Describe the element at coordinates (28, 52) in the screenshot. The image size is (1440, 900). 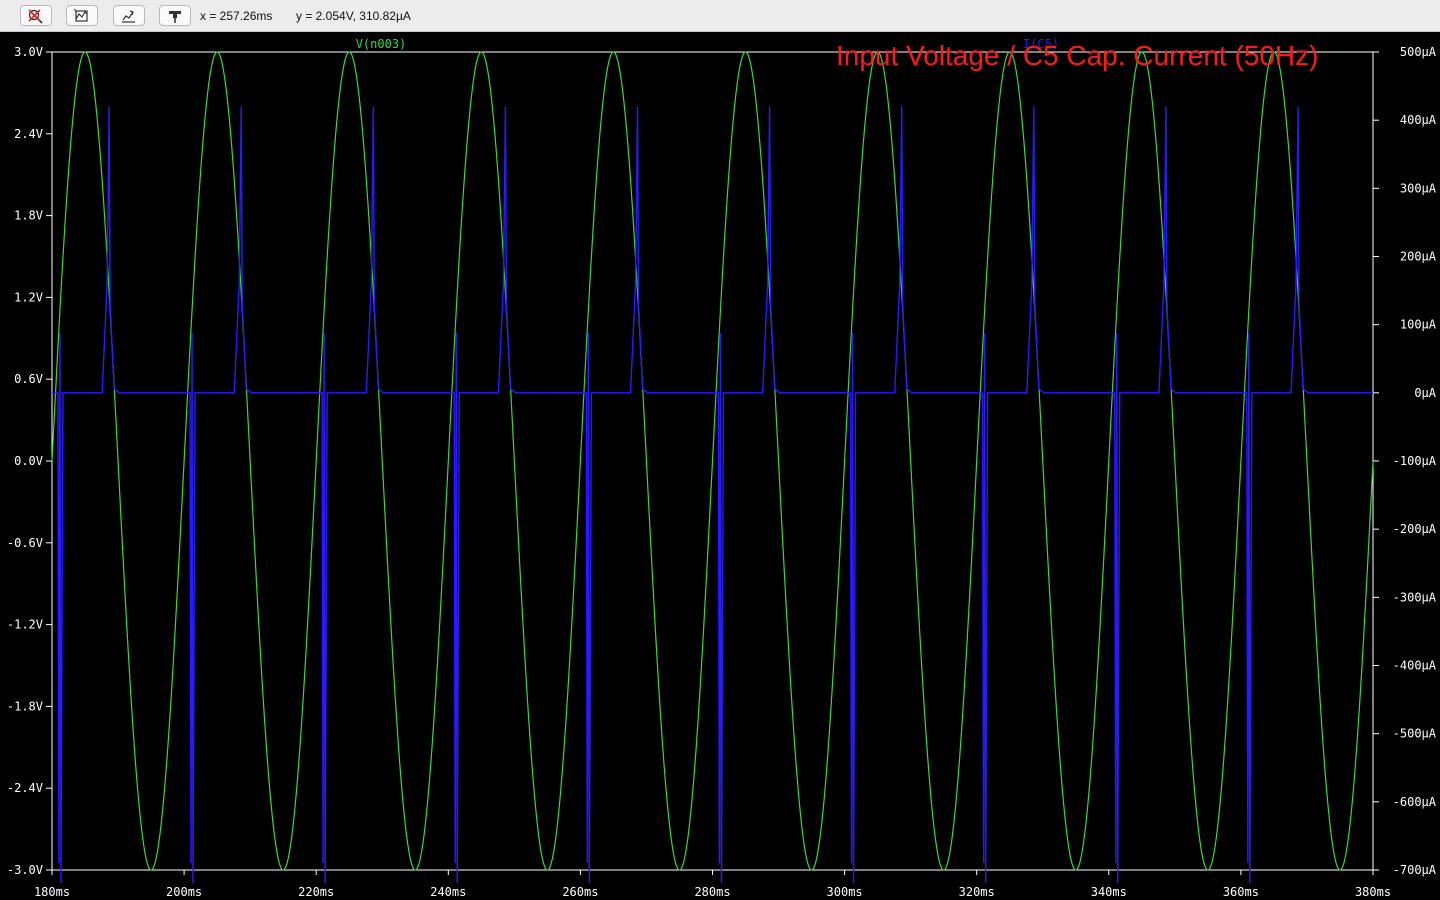
I see `y-left-tick-label: 3.0V` at that location.